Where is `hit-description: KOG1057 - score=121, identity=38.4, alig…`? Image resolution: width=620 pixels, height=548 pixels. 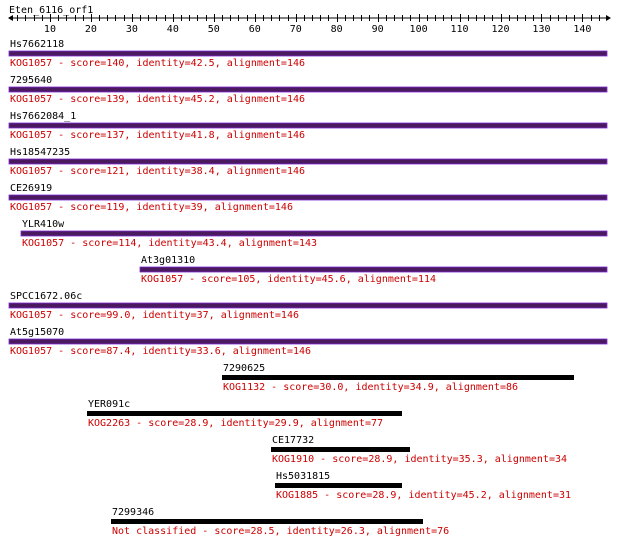 hit-description: KOG1057 - score=121, identity=38.4, alig… is located at coordinates (157, 171).